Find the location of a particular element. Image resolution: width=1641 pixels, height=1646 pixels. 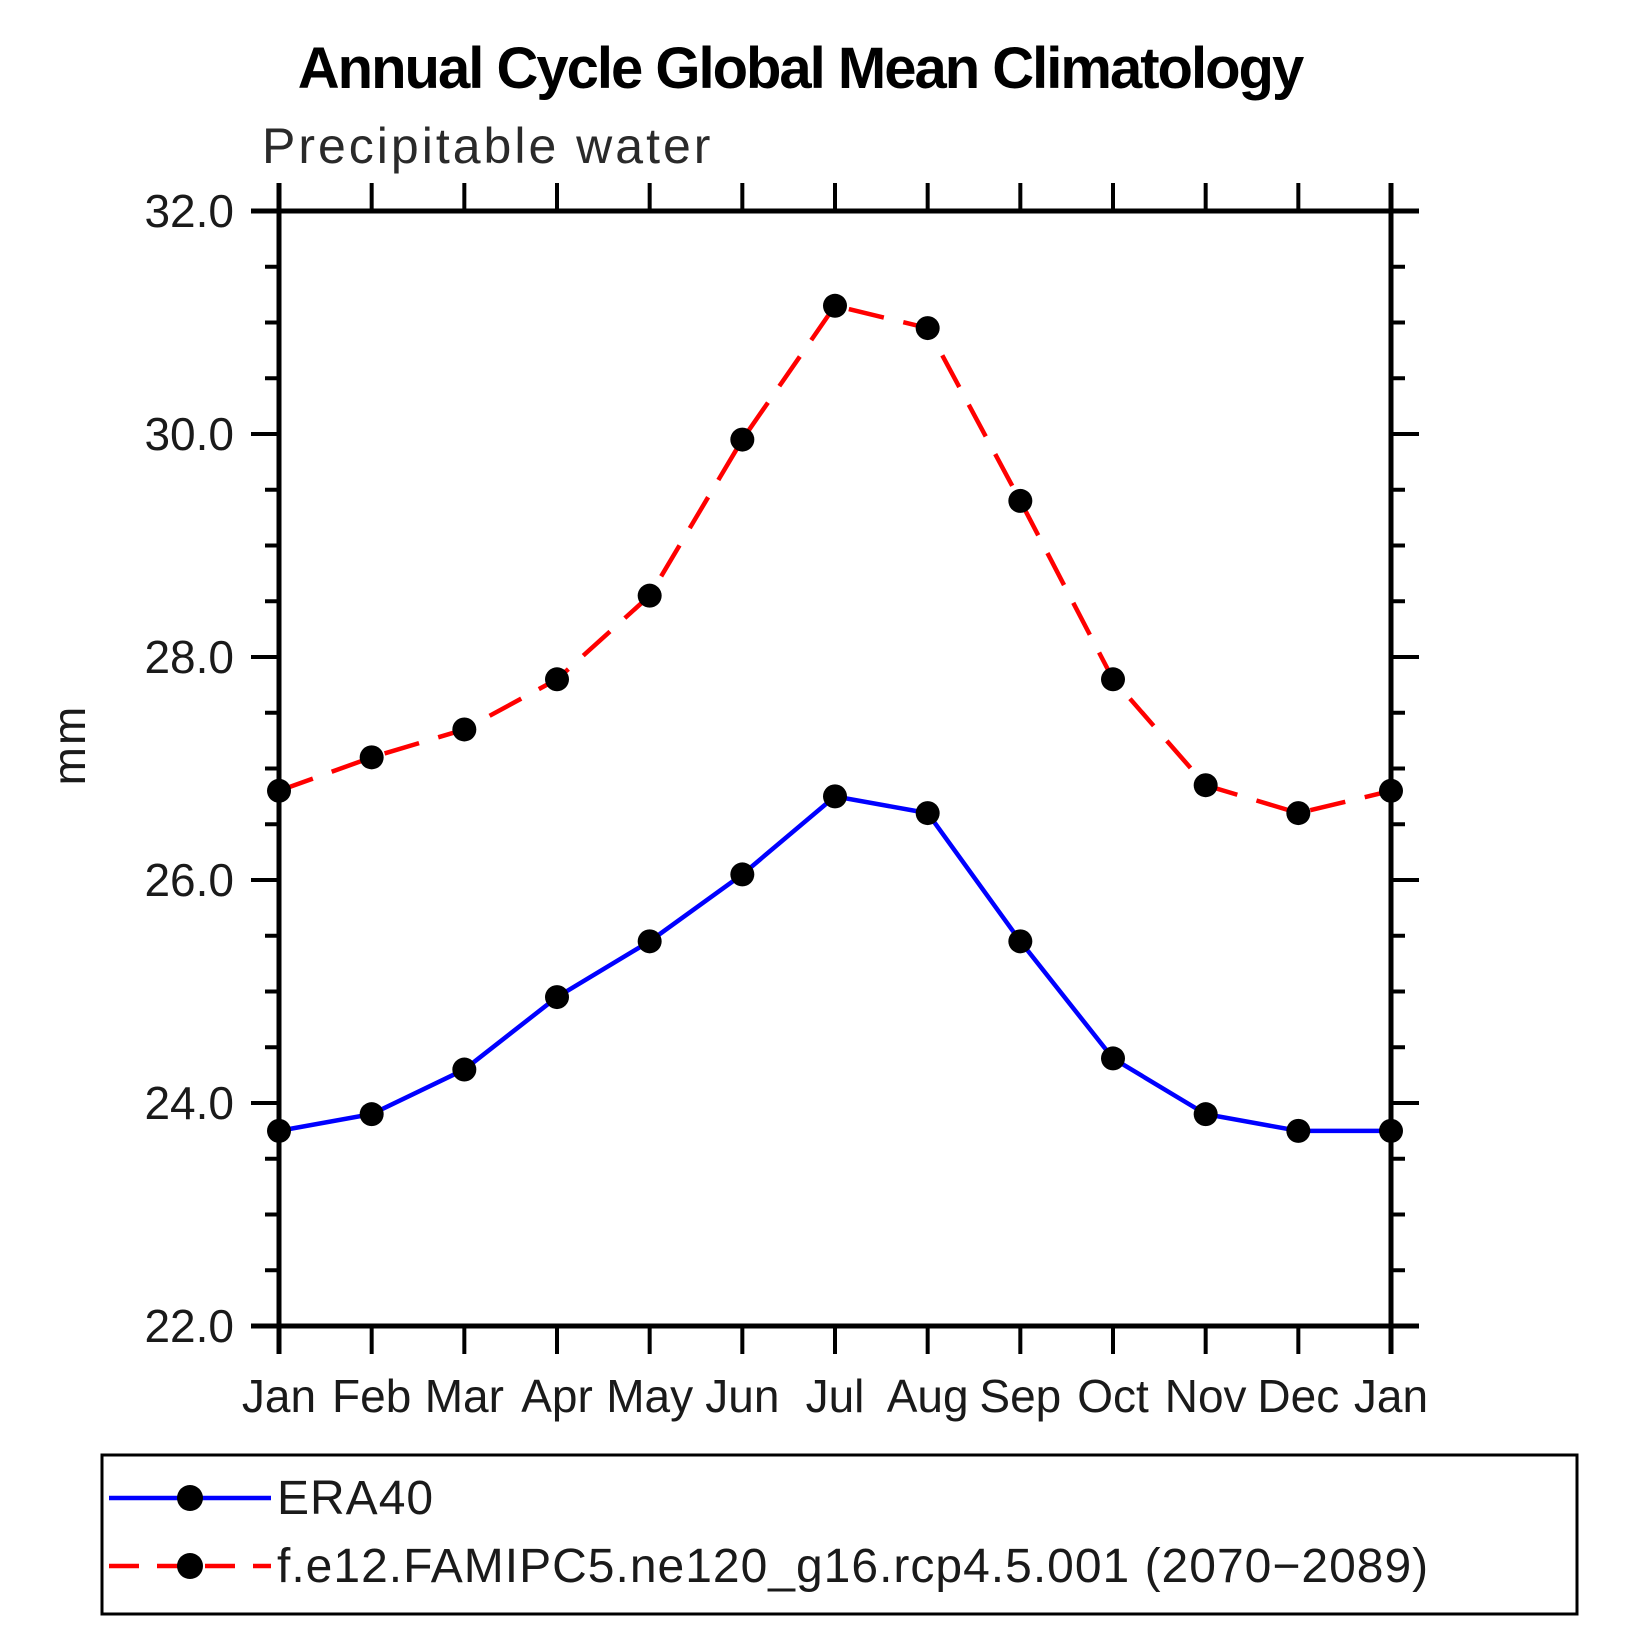

x-axis-label: Mar is located at coordinates (464, 1396).